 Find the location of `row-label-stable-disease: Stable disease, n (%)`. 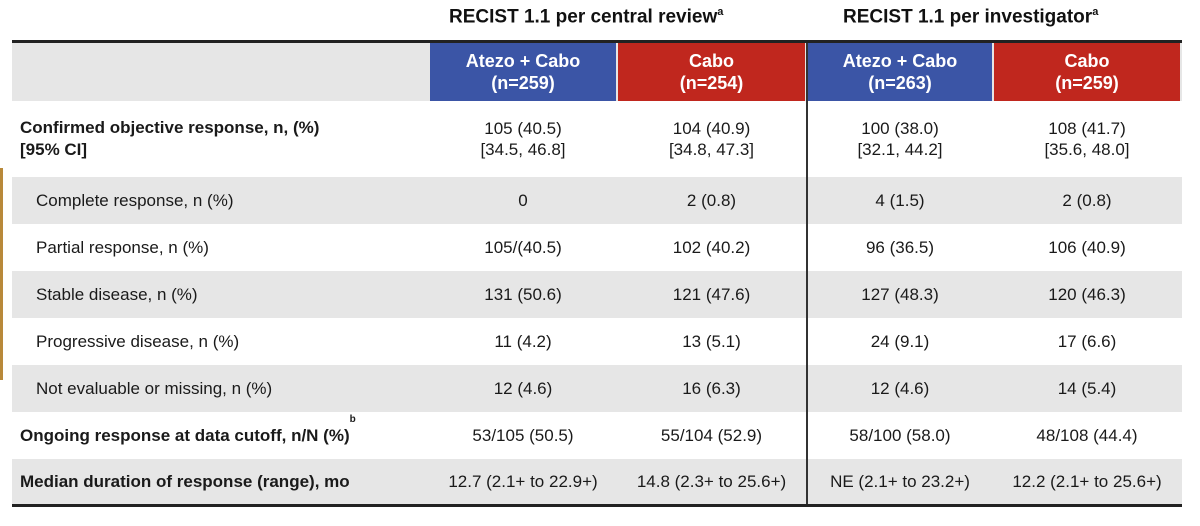

row-label-stable-disease: Stable disease, n (%) is located at coordinates (117, 294).